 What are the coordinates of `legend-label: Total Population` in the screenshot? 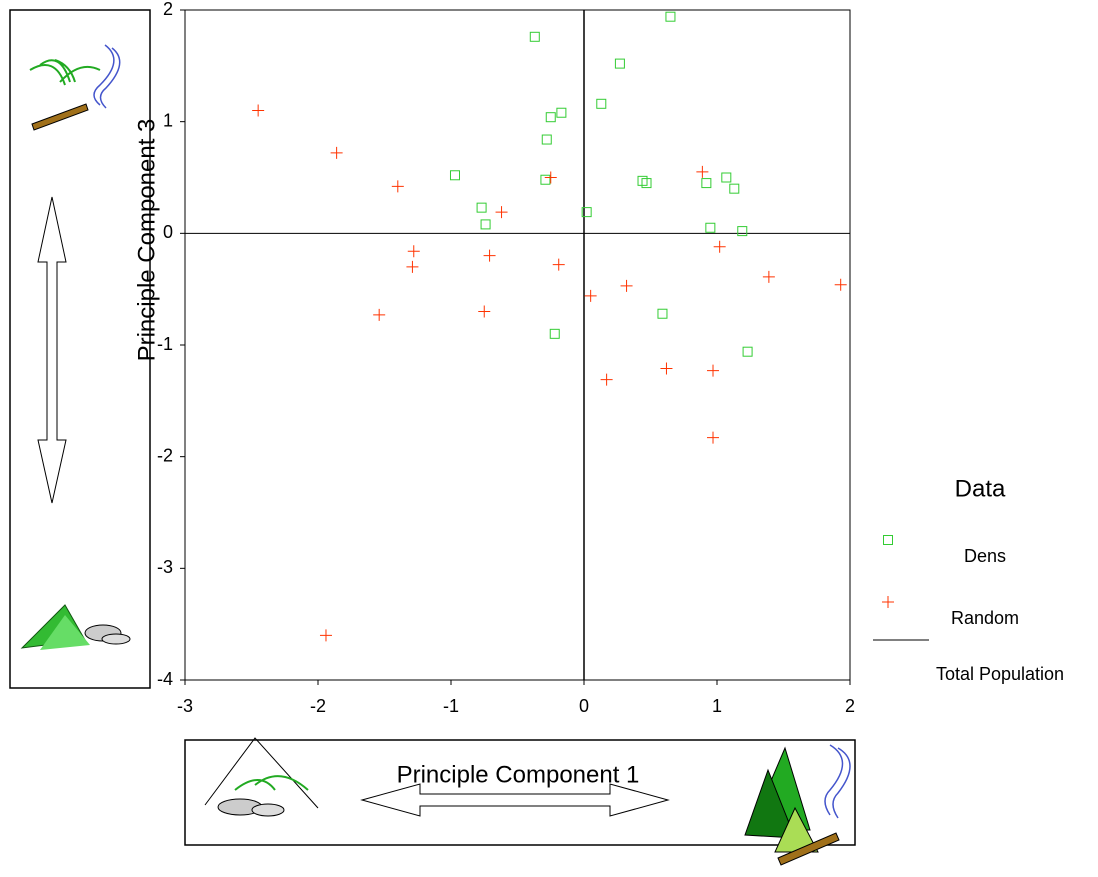 It's located at (1000, 674).